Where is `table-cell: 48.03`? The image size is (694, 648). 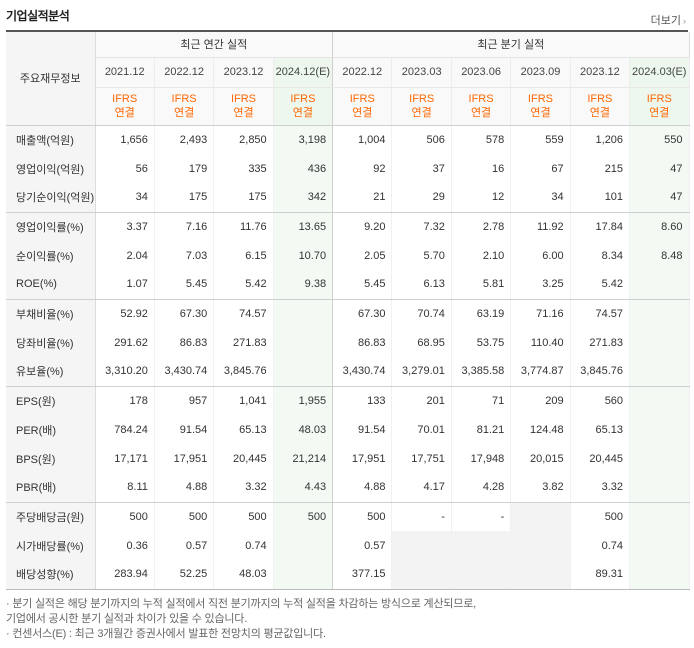 table-cell: 48.03 is located at coordinates (303, 429).